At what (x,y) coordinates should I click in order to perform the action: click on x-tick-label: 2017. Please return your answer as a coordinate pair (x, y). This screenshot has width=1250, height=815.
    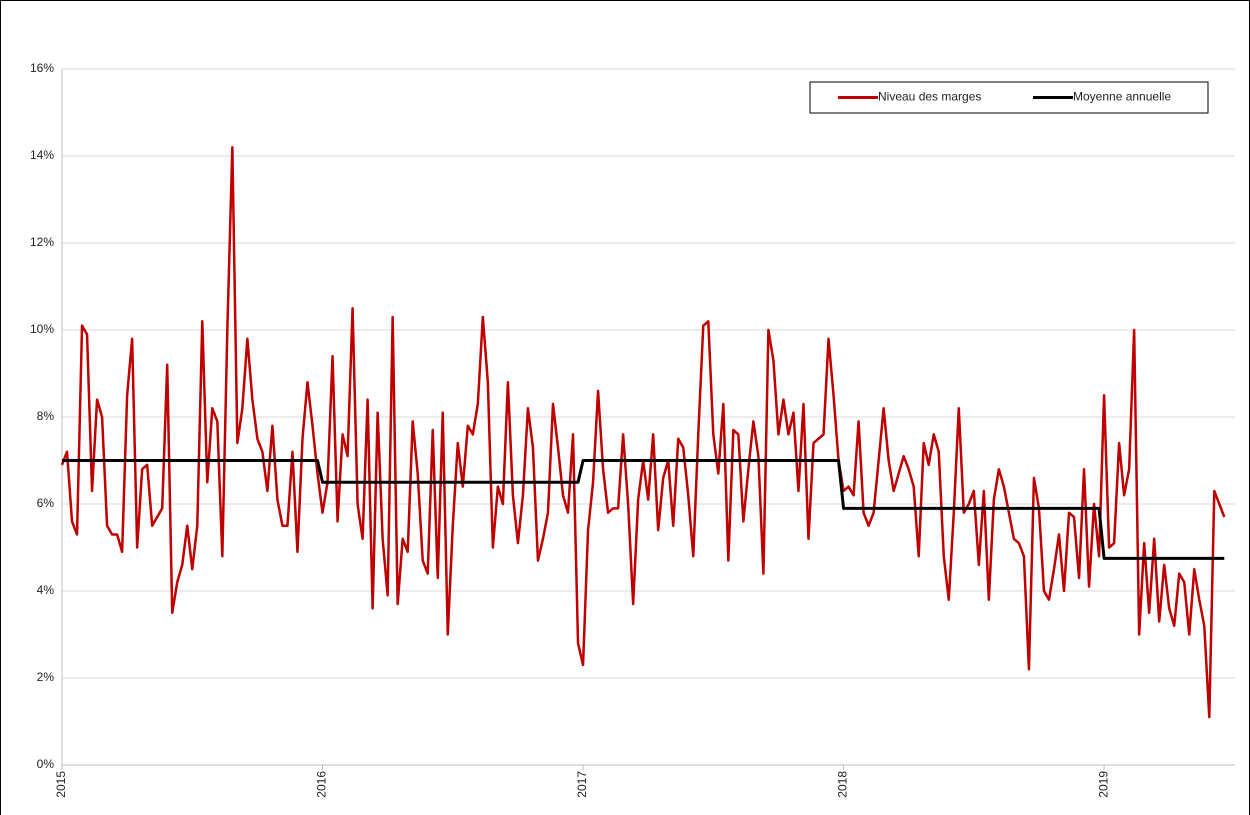
    Looking at the image, I should click on (582, 784).